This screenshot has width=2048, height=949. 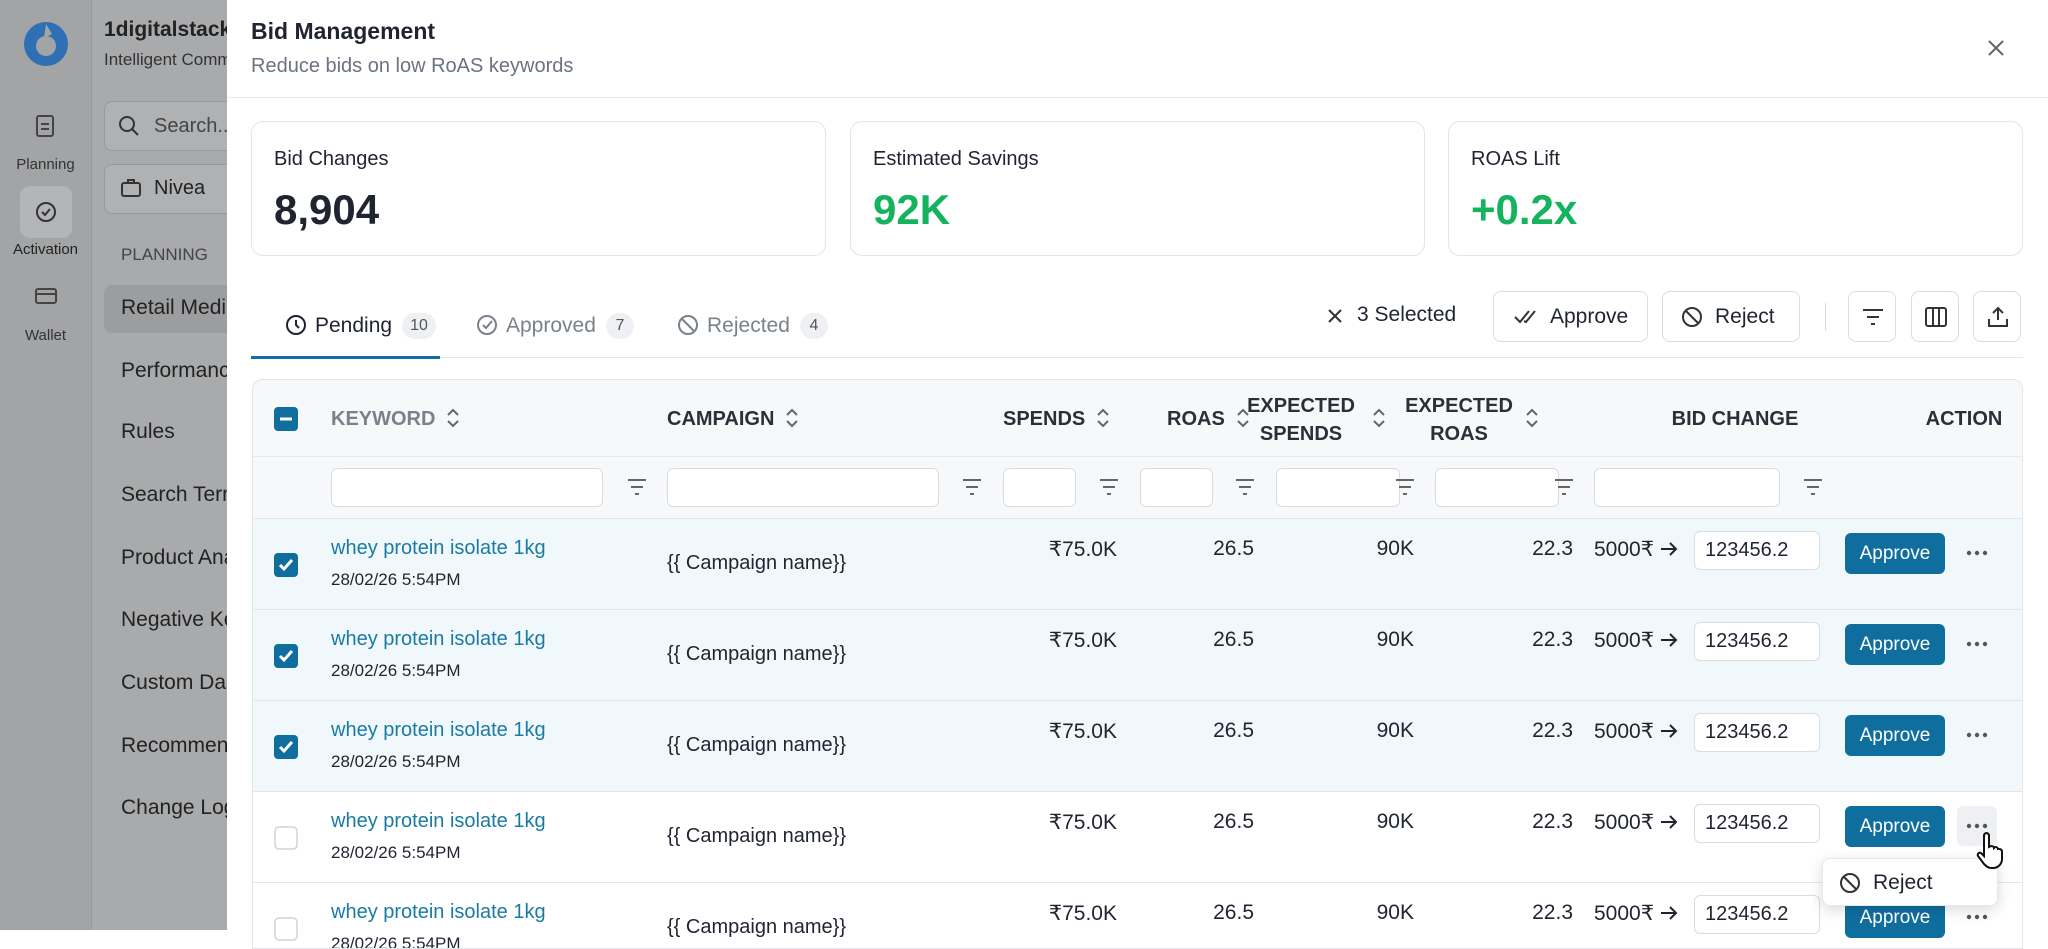 What do you see at coordinates (45, 164) in the screenshot?
I see `rail-item: Planning` at bounding box center [45, 164].